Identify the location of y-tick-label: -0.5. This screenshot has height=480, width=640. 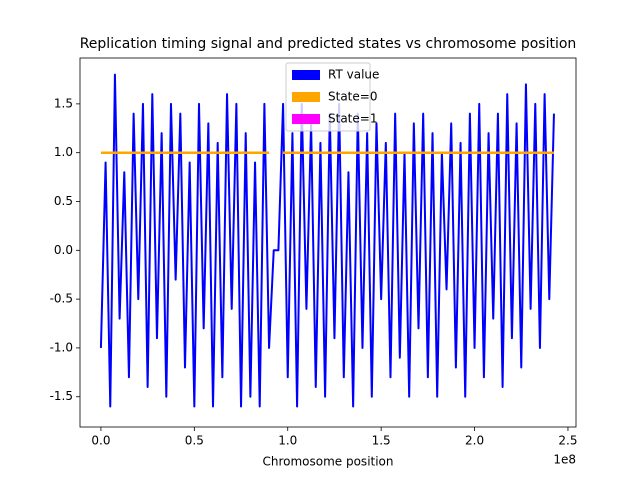
(61, 299).